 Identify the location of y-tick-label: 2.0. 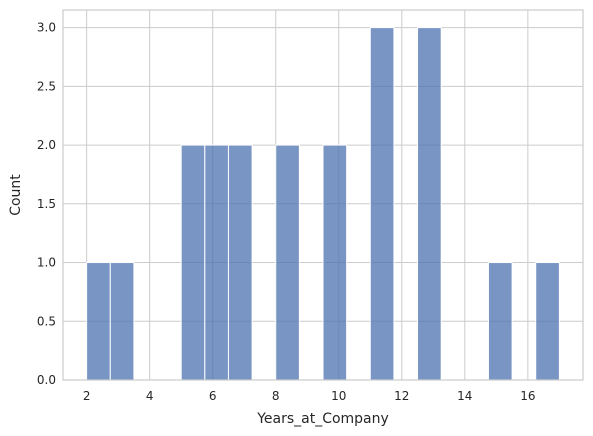
(46, 145).